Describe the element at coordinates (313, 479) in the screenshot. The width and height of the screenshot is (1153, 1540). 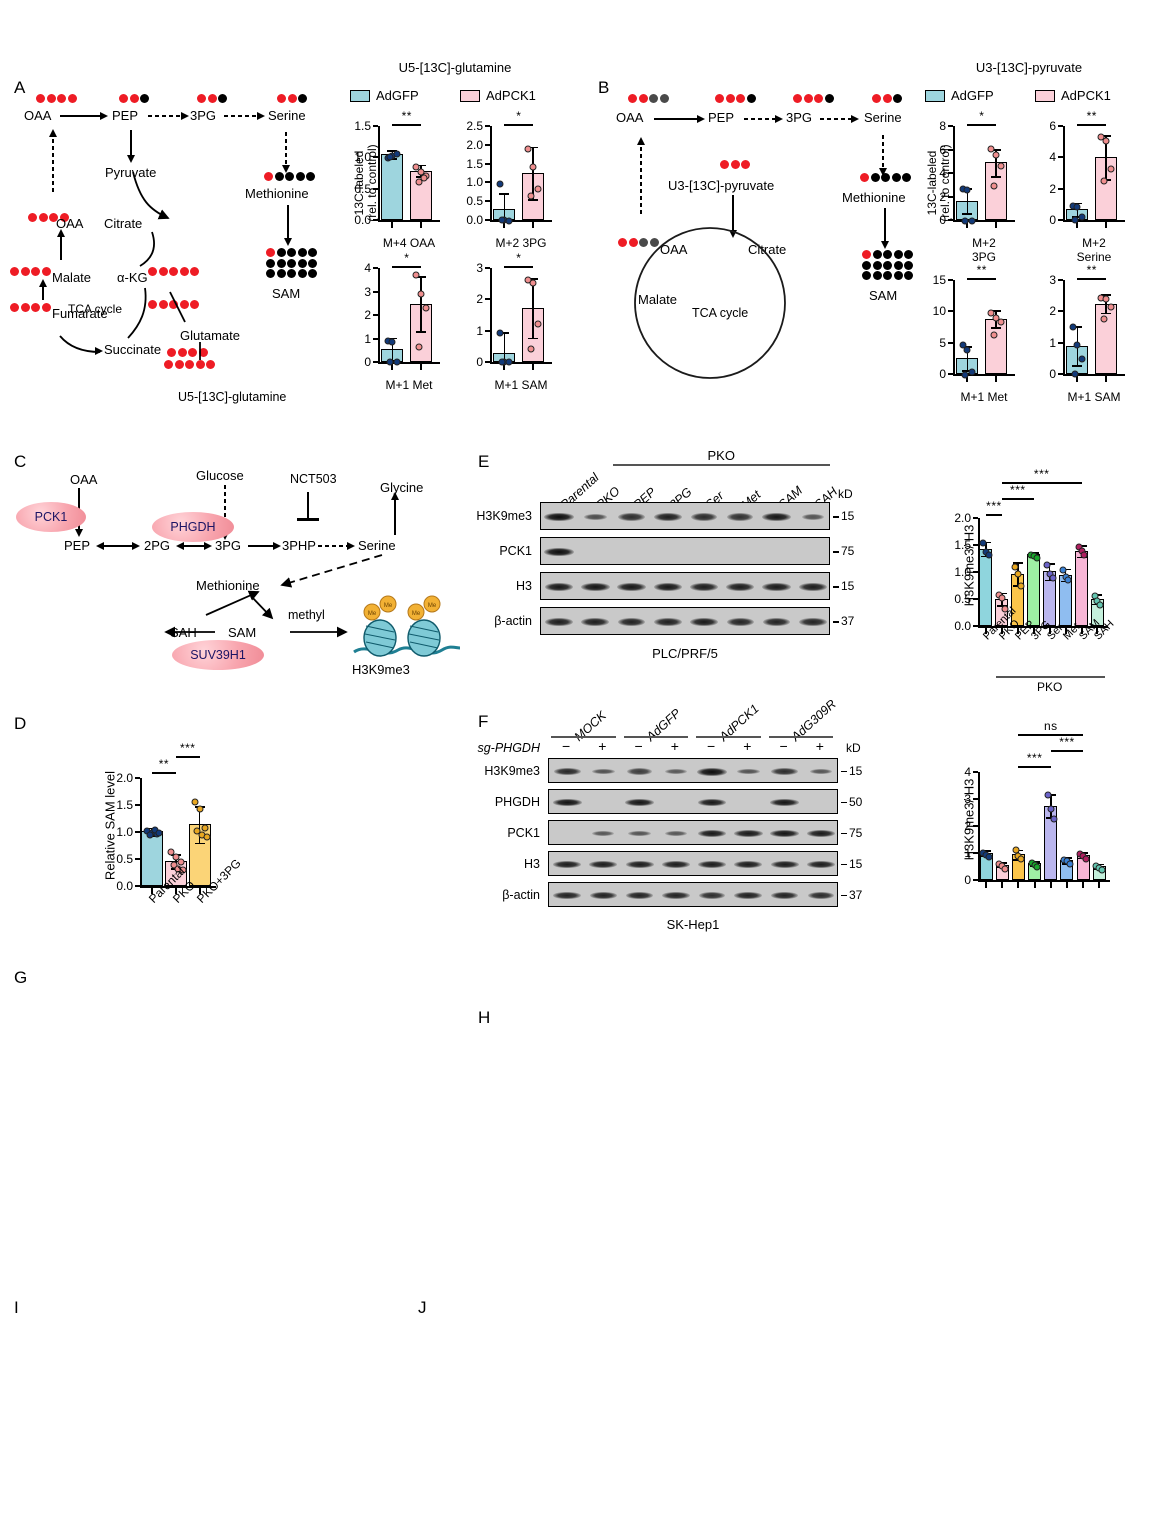
I see `node-nct503: NCT503` at that location.